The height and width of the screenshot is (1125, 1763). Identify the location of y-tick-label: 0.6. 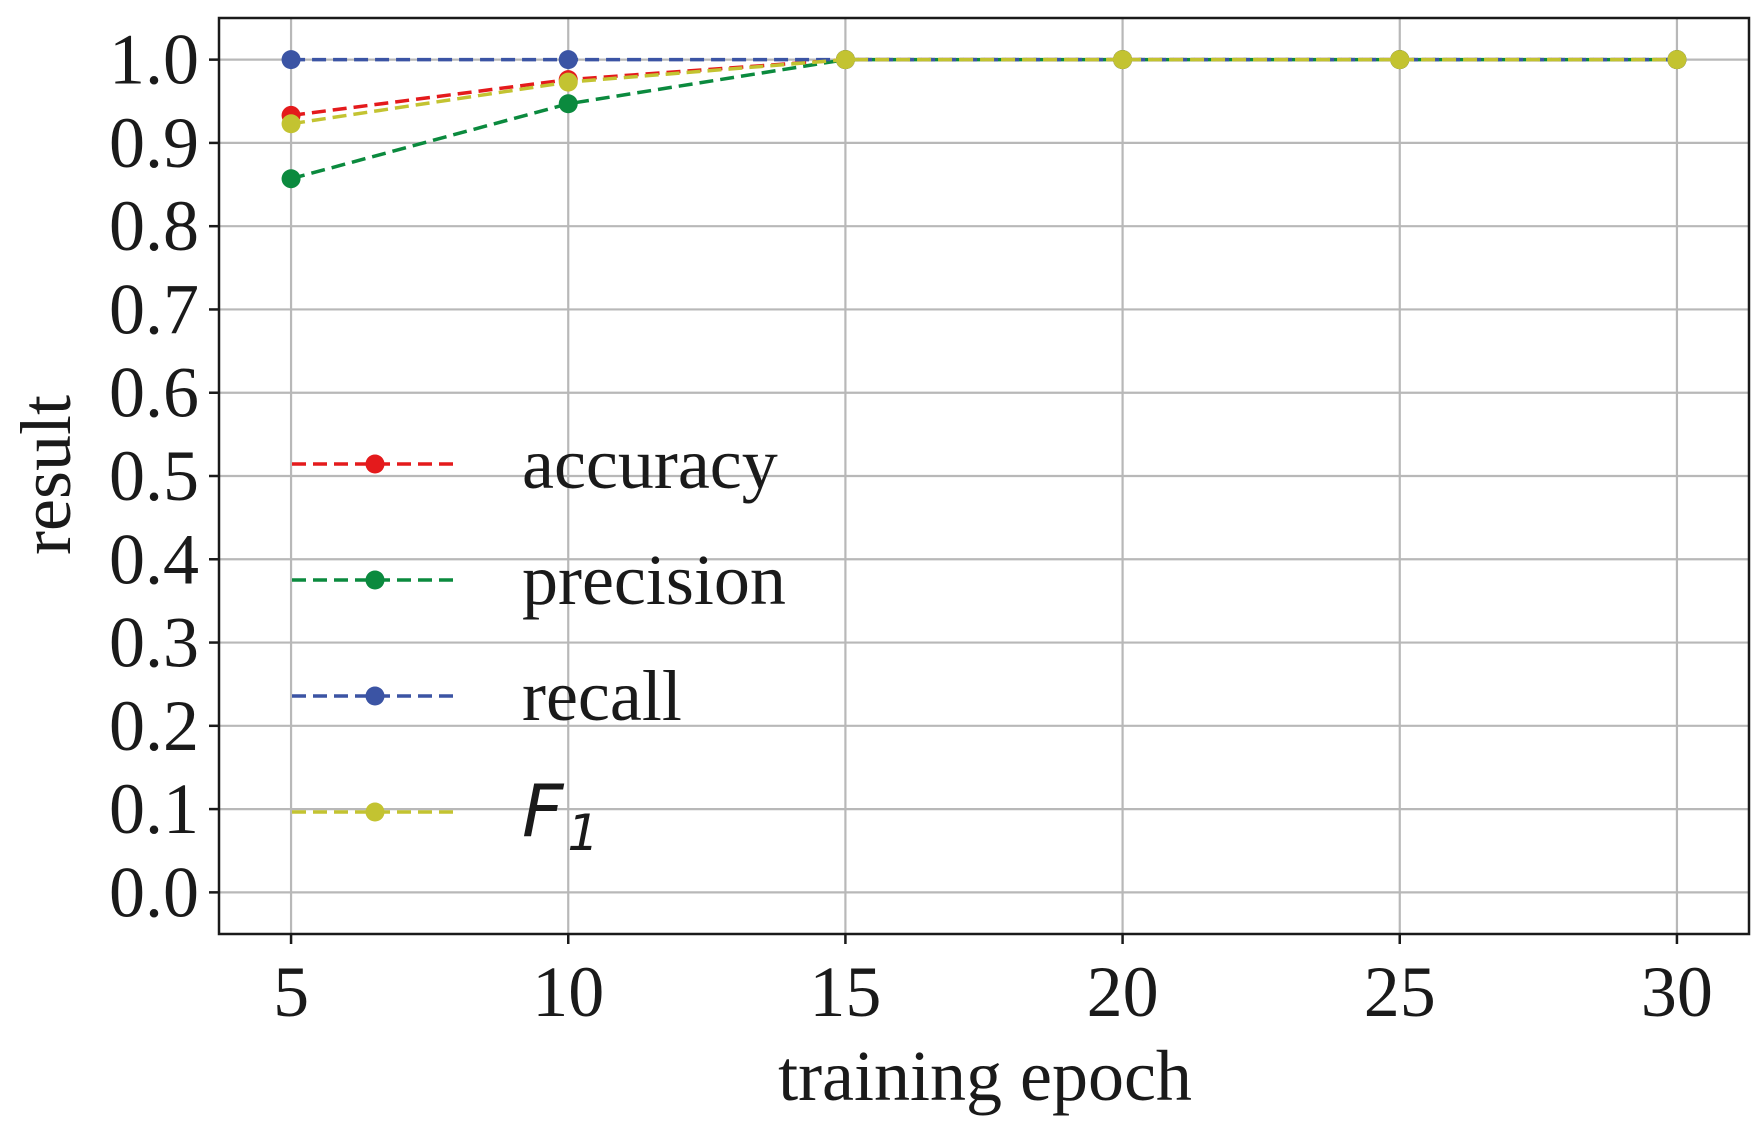
(154, 393).